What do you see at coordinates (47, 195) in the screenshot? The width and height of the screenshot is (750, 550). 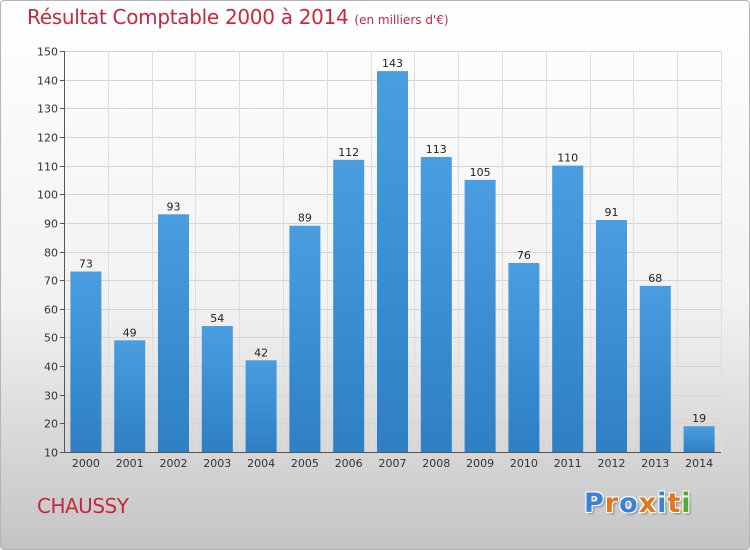 I see `y-tick-label: 100` at bounding box center [47, 195].